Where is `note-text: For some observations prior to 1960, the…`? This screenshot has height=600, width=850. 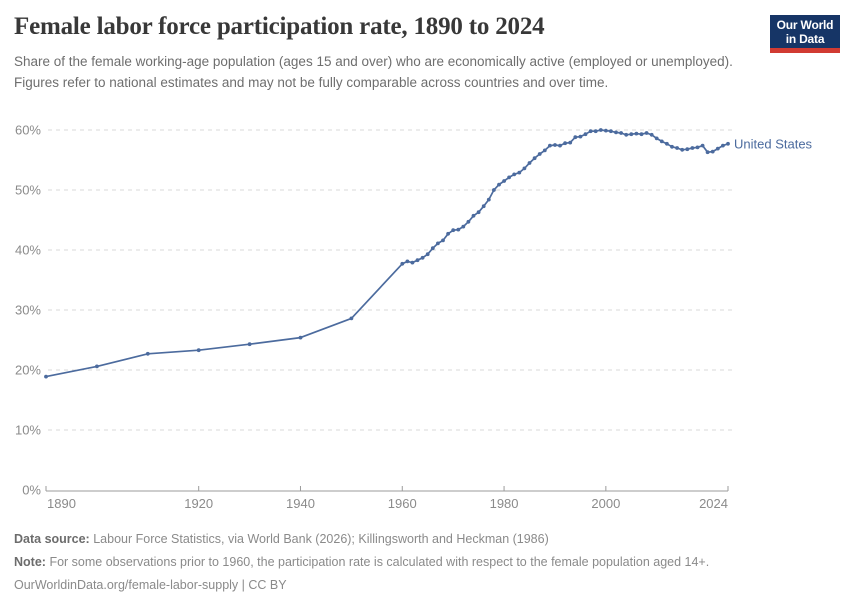
note-text: For some observations prior to 1960, the… is located at coordinates (379, 562).